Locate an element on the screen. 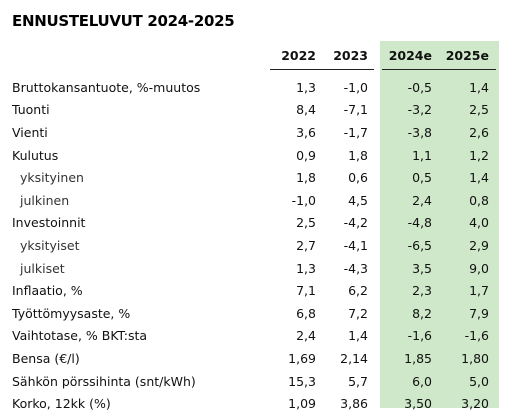 The image size is (506, 416). value-2024e: -3,8 is located at coordinates (419, 132).